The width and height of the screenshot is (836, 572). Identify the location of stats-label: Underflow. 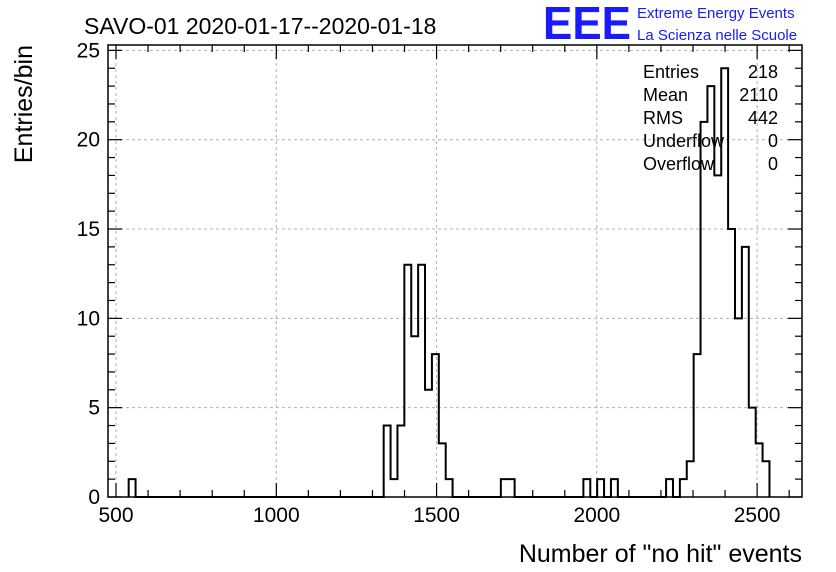
(684, 141).